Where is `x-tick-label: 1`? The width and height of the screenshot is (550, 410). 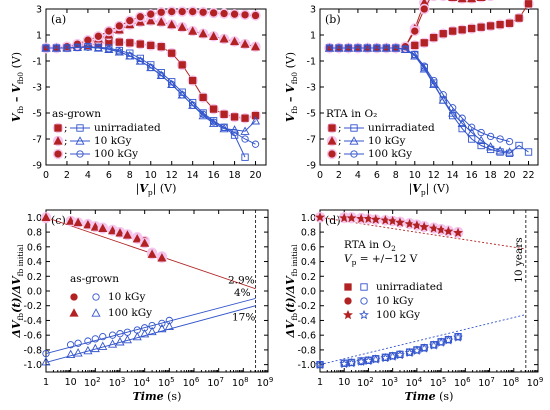
x-tick-label: 1 is located at coordinates (46, 382).